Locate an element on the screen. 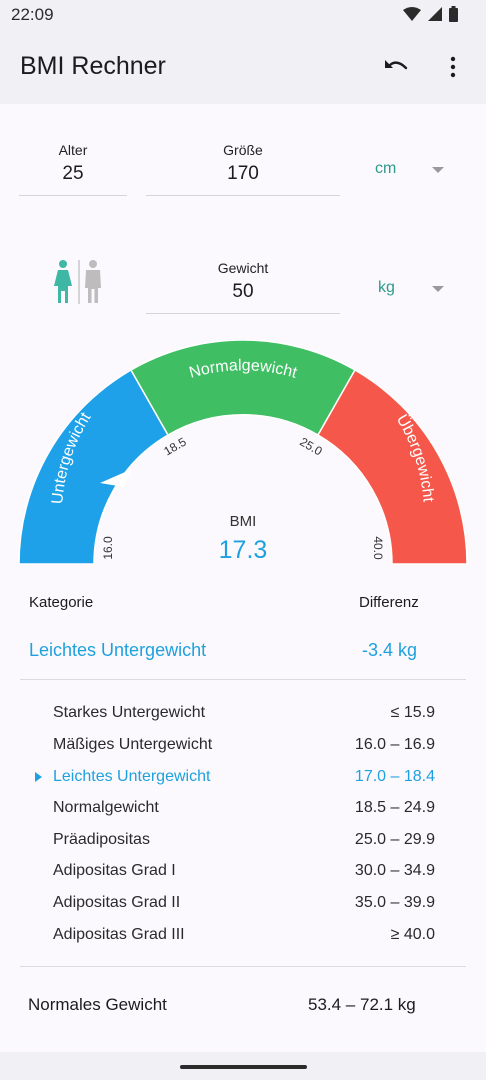 The width and height of the screenshot is (486, 1080). bmi-value: 17.3 is located at coordinates (243, 550).